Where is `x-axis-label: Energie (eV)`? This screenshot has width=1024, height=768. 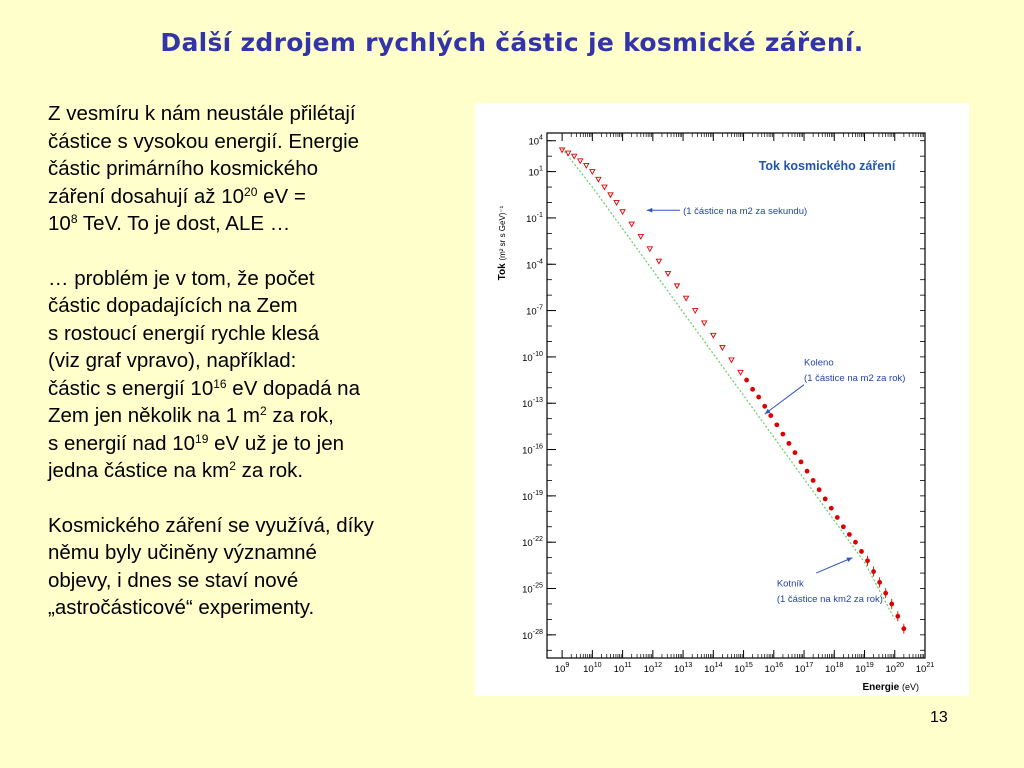 x-axis-label: Energie (eV) is located at coordinates (891, 687).